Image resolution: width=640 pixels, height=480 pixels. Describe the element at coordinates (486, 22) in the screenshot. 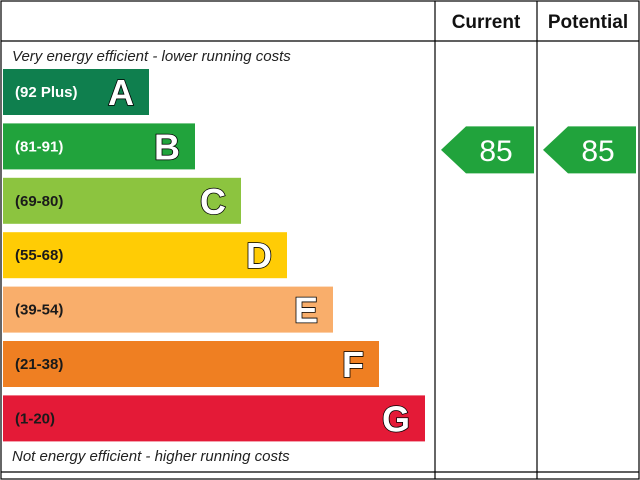

I see `current-header: Current` at that location.